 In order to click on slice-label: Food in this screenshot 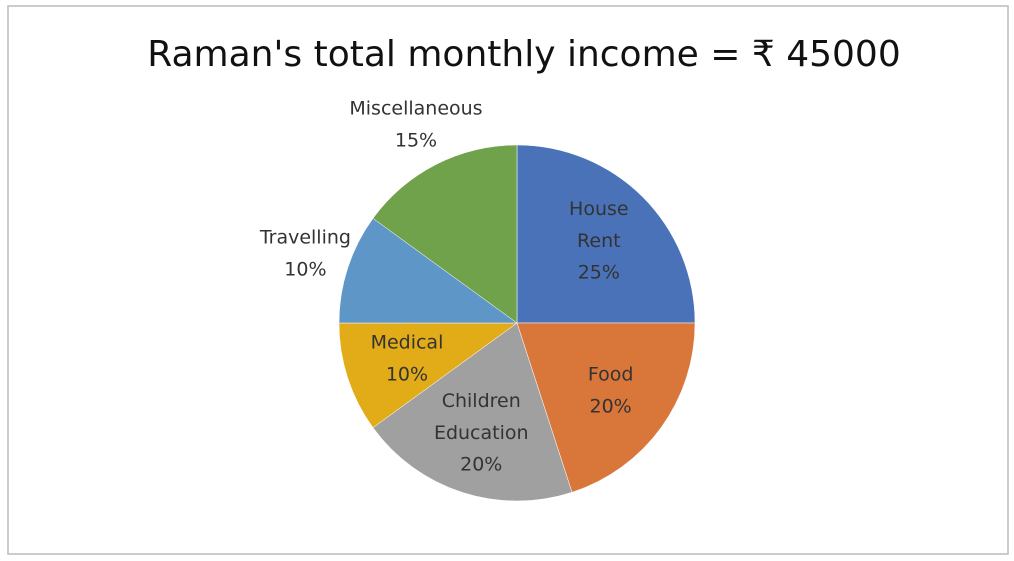, I will do `click(611, 375)`.